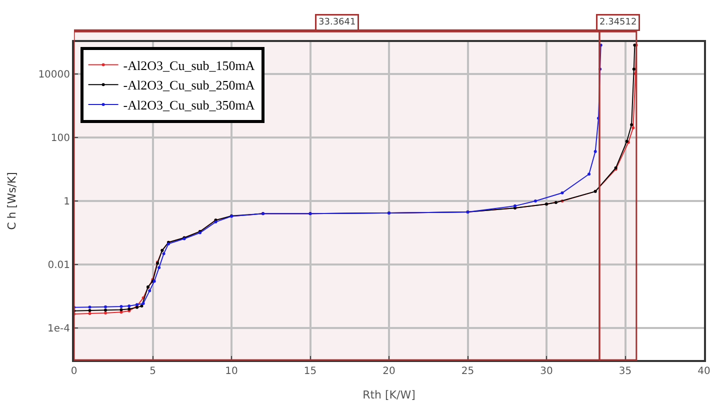 Image resolution: width=720 pixels, height=412 pixels. I want to click on x-tick-label: 40, so click(704, 371).